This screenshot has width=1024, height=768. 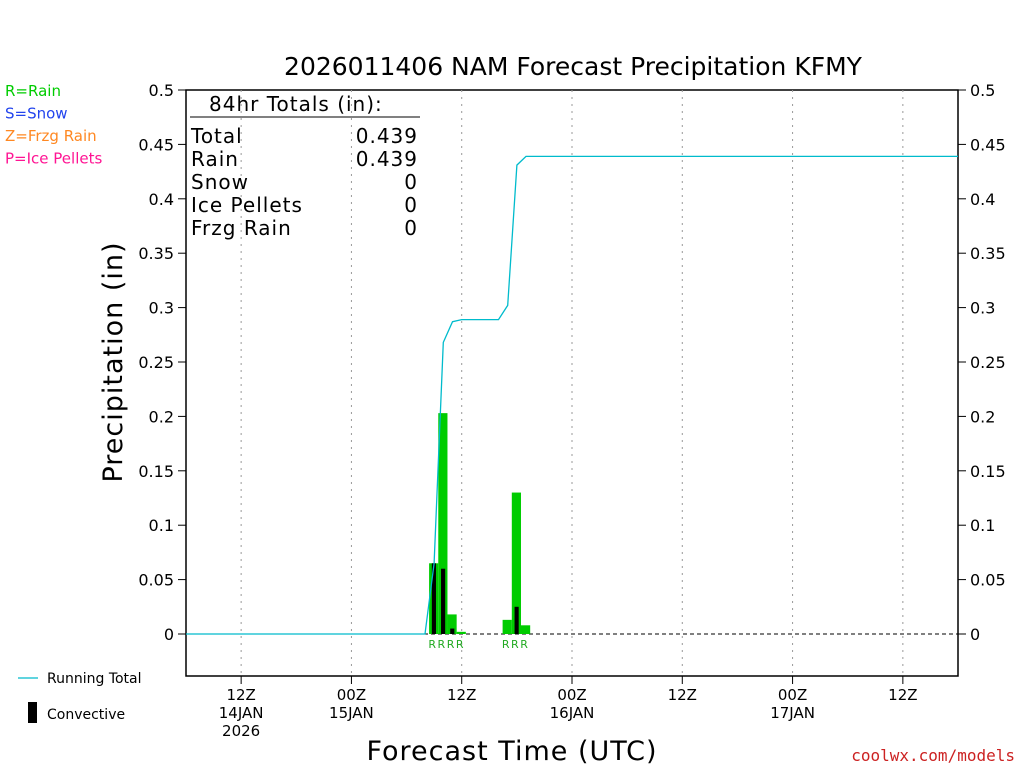 I want to click on y-tick-label-right: 0.45, so click(x=988, y=144).